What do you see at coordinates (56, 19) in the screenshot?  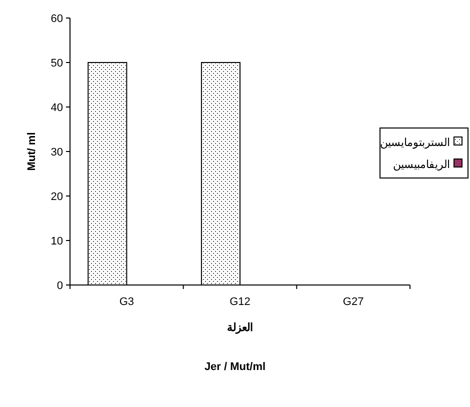 I see `y-tick-label: 60` at bounding box center [56, 19].